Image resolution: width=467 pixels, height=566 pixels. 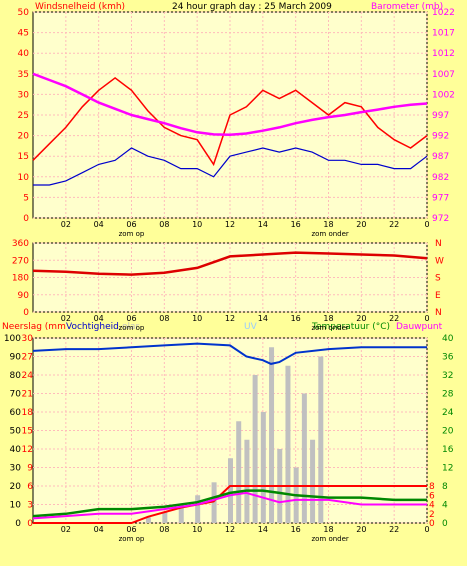 I want to click on bot-x-tick-label: 14, so click(x=263, y=529).